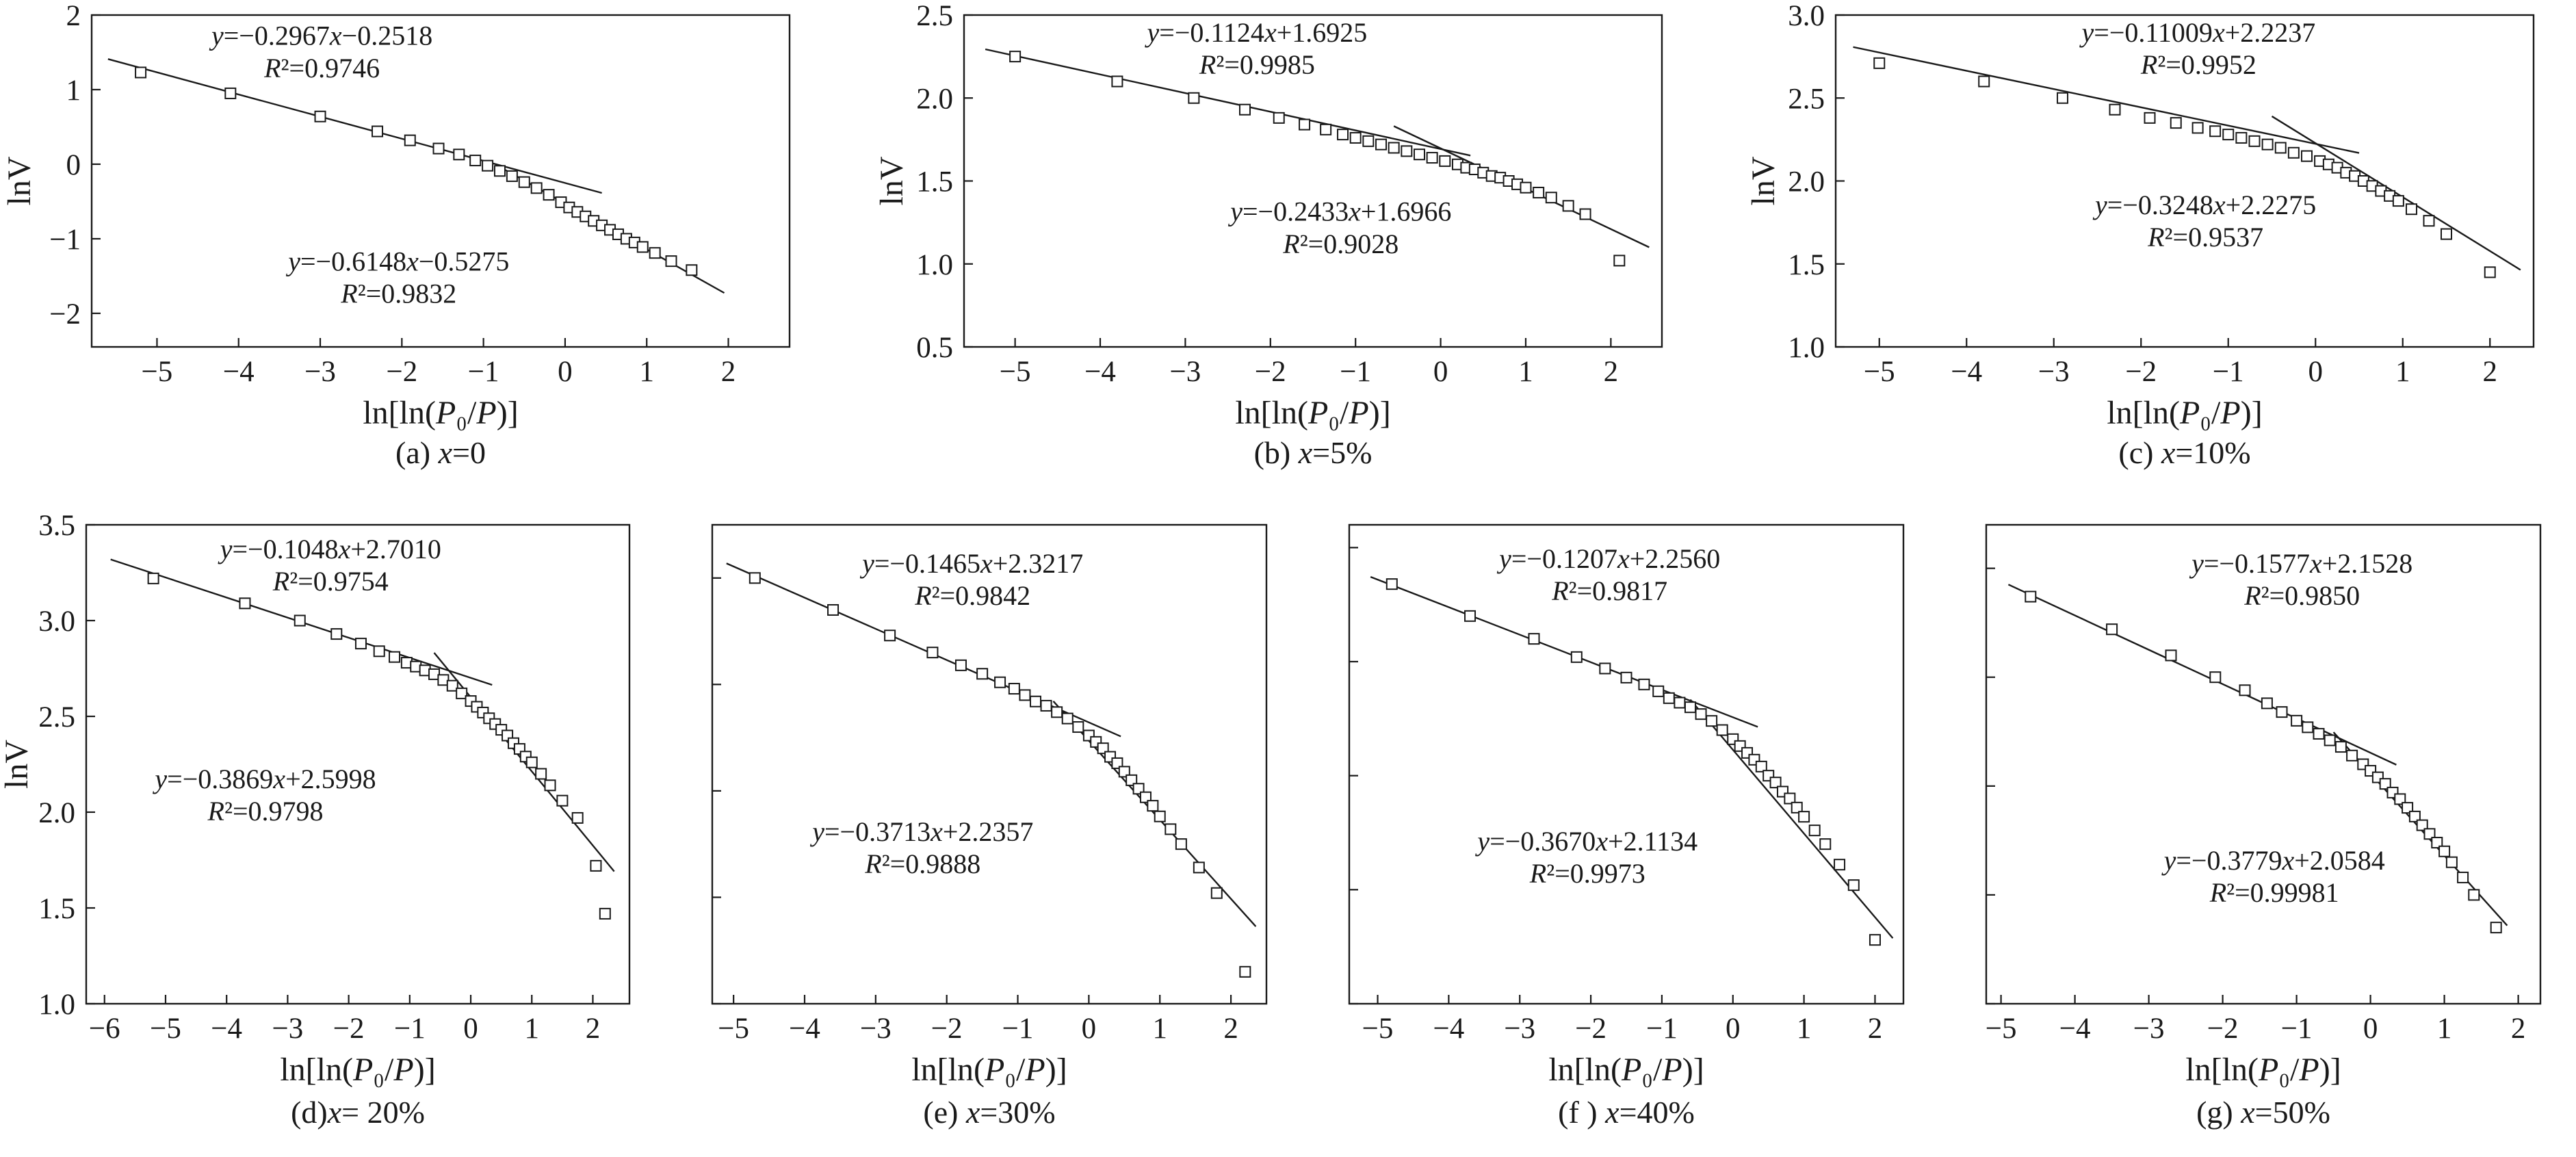  Describe the element at coordinates (1520, 1029) in the screenshot. I see `x-tick-label: −3` at that location.